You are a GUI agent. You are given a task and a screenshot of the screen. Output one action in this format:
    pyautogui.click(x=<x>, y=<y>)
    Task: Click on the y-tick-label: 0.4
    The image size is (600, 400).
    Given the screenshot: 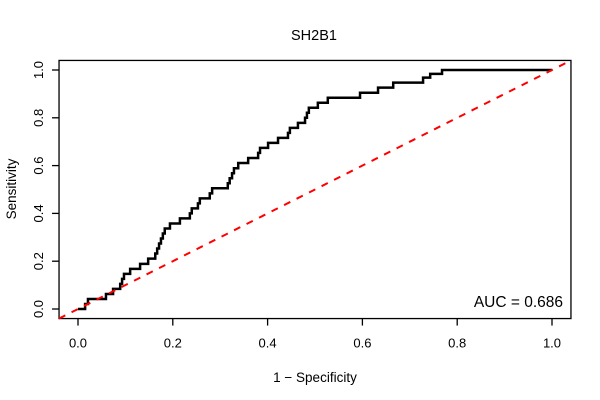 What is the action you would take?
    pyautogui.click(x=38, y=213)
    